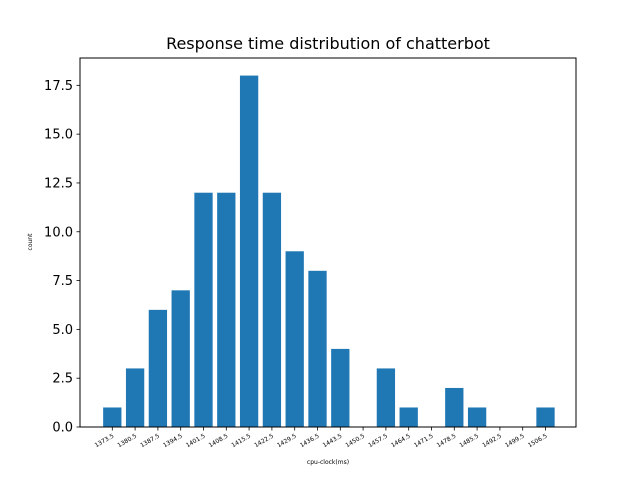  What do you see at coordinates (317, 348) in the screenshot?
I see `bar-1436.5` at bounding box center [317, 348].